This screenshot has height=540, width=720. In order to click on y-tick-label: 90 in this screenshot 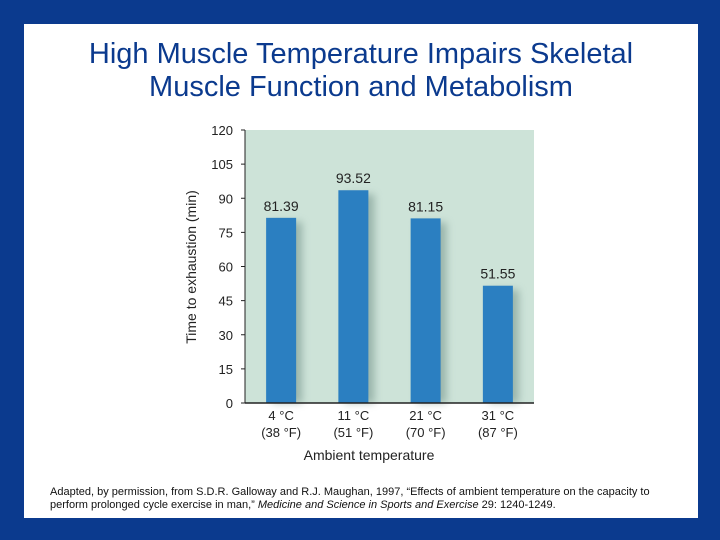, I will do `click(226, 198)`.